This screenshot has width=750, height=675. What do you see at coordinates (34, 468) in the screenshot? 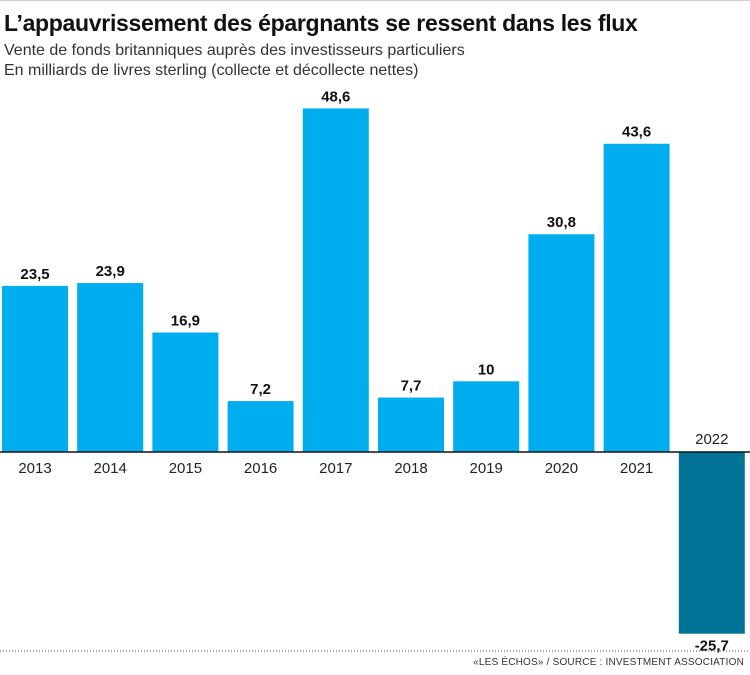
I see `tick-label-2013: 2013` at bounding box center [34, 468].